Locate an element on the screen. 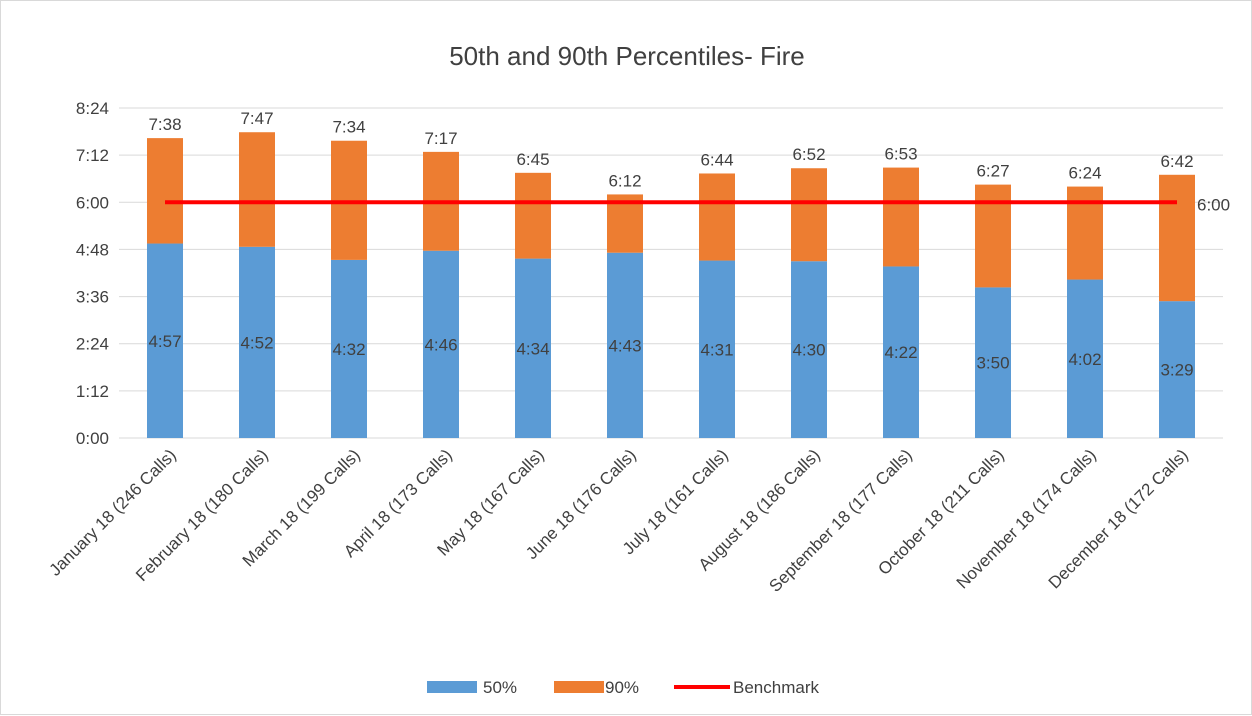 The image size is (1252, 716). data-label-50: 4:34 is located at coordinates (532, 348).